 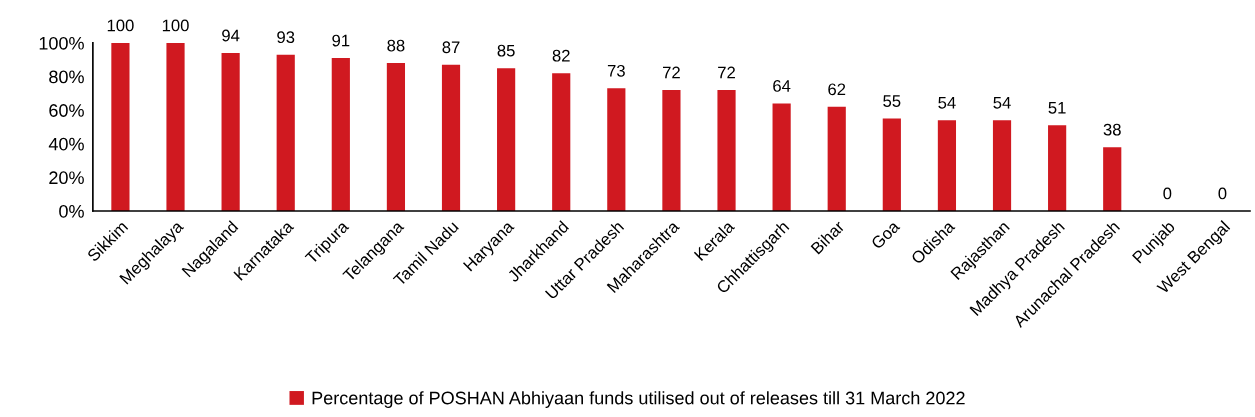 What do you see at coordinates (451, 47) in the screenshot?
I see `data-label: 87` at bounding box center [451, 47].